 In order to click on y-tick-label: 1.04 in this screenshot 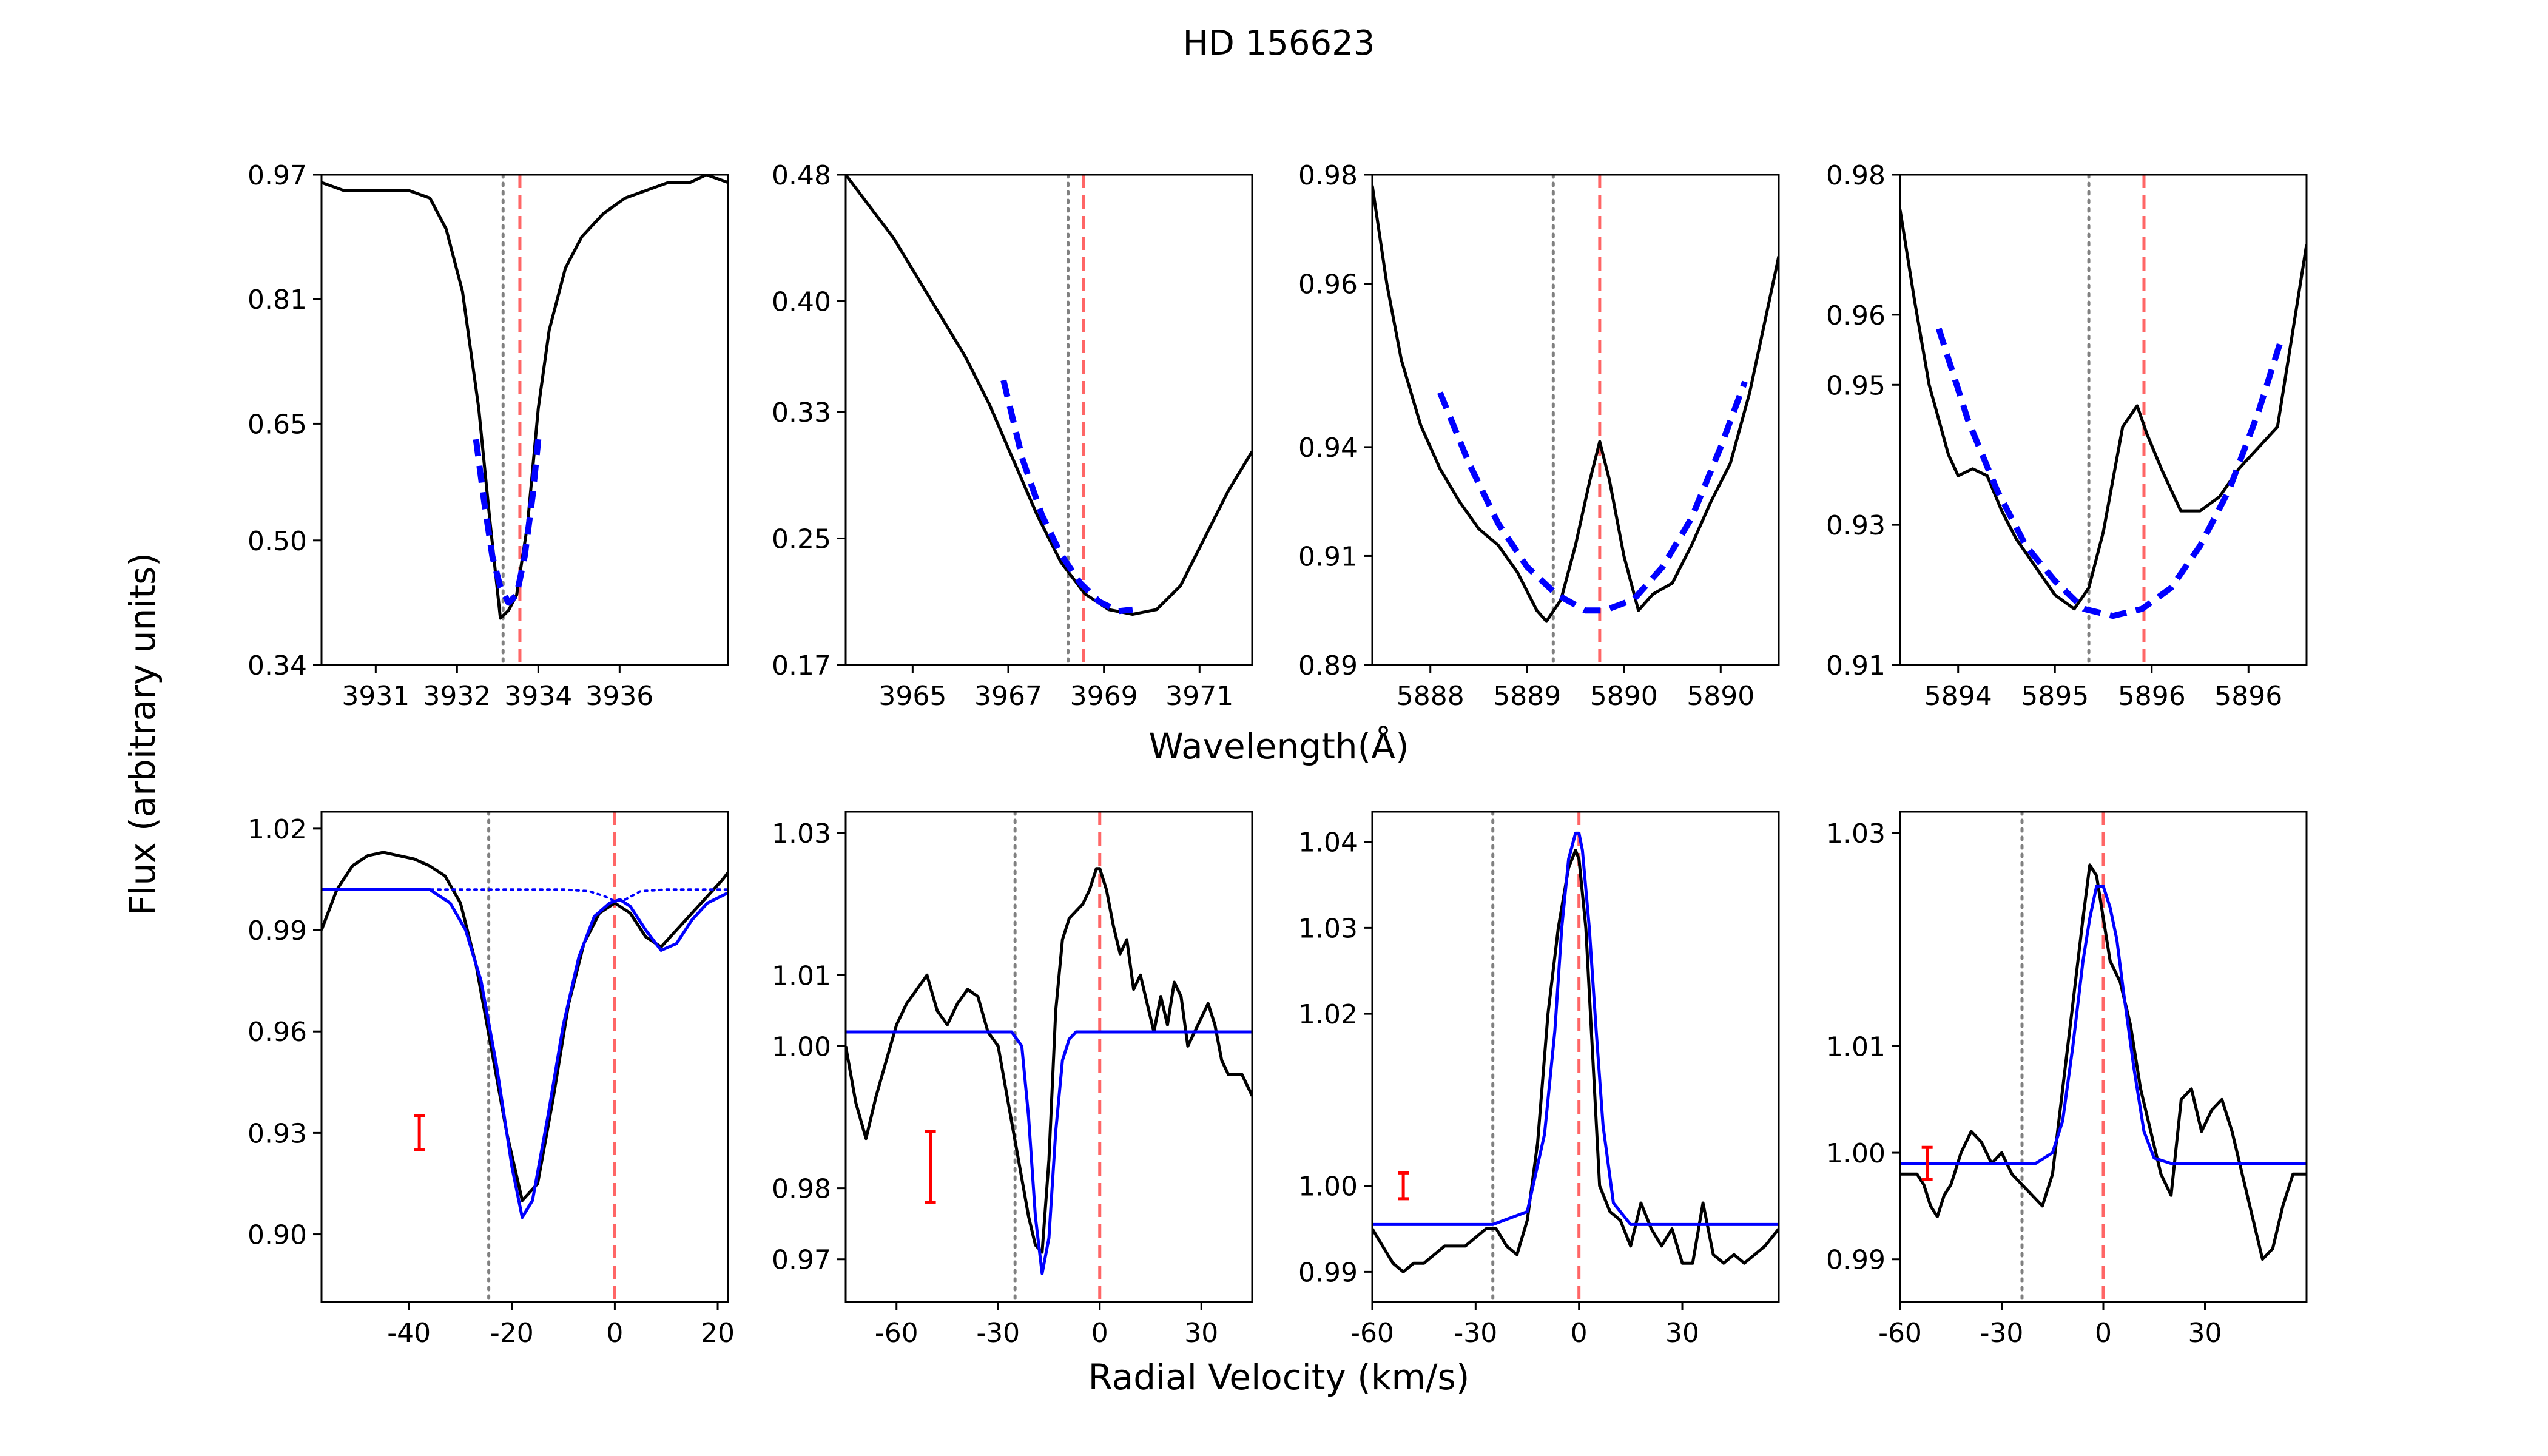, I will do `click(1328, 842)`.